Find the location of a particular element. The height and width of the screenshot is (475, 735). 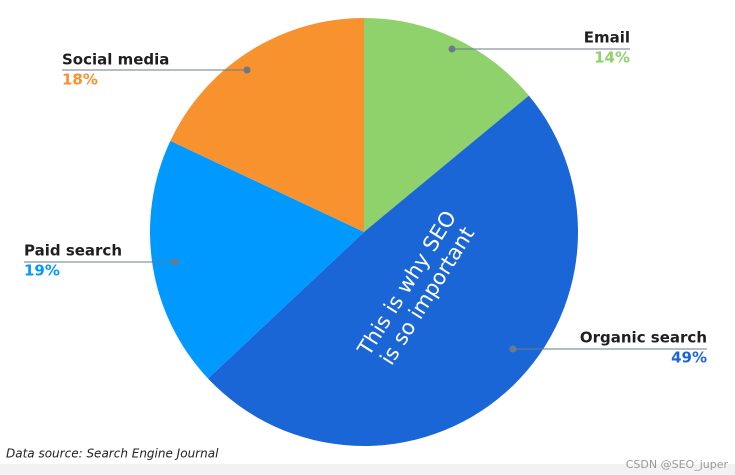

slice-percent: 18% is located at coordinates (80, 80).